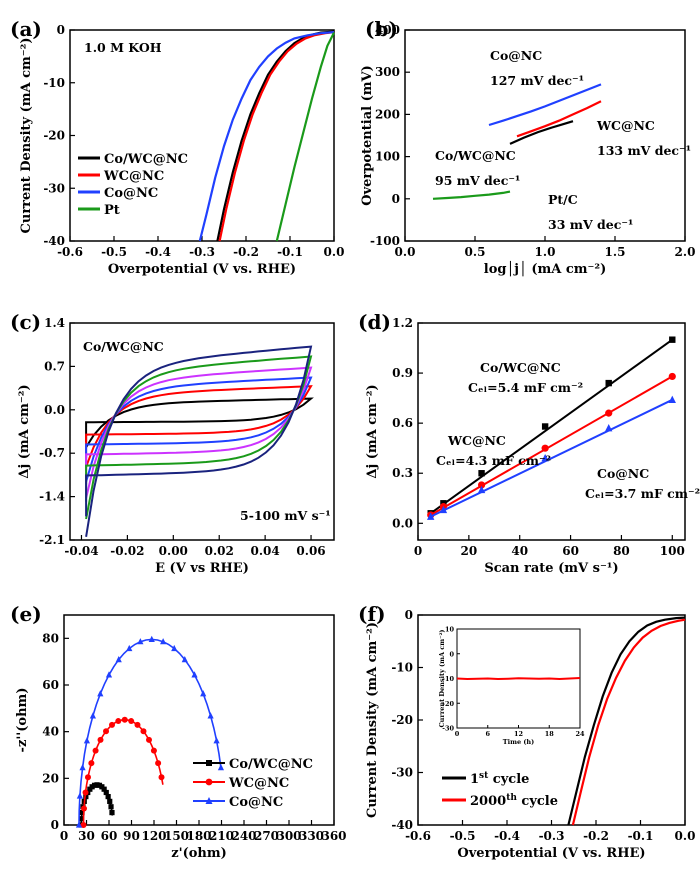  I want to click on fit-line-Co@NC, so click(551, 458).